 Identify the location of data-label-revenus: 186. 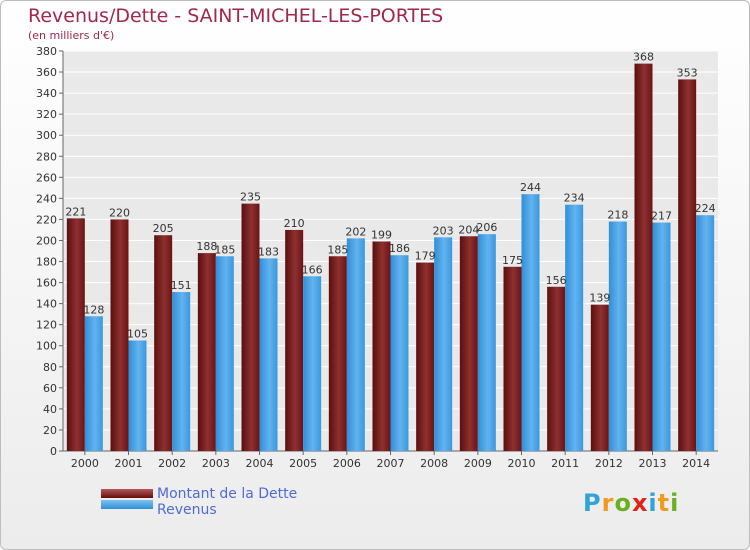
(399, 248).